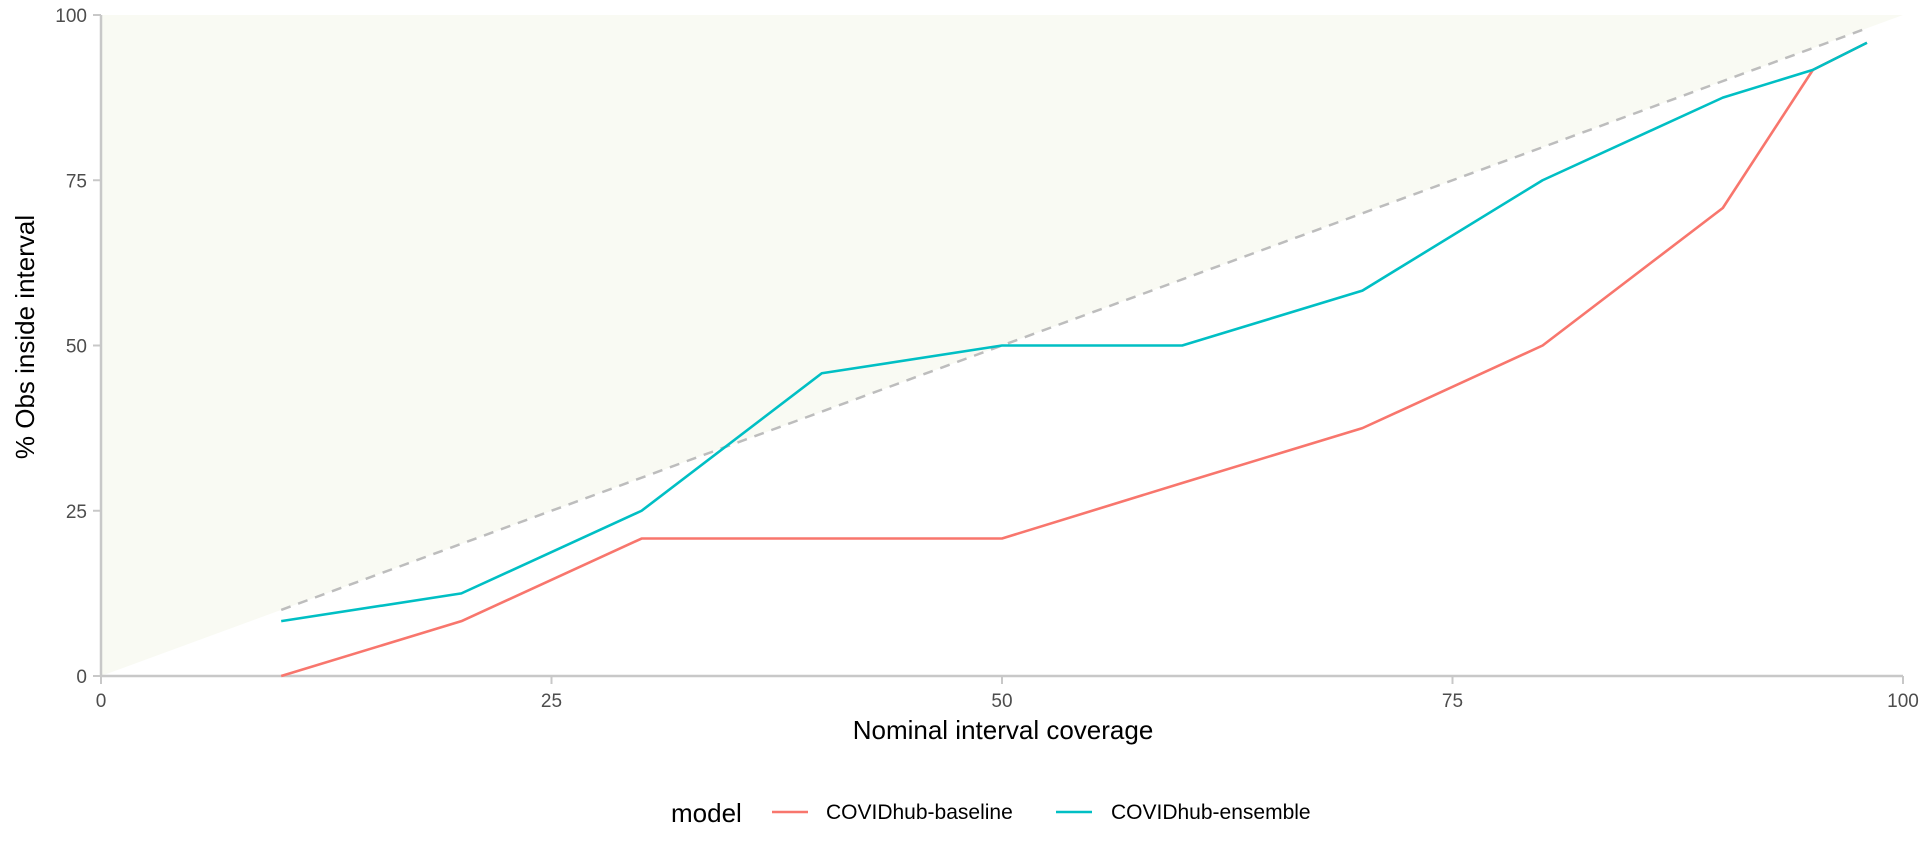 The image size is (1920, 865). Describe the element at coordinates (81, 677) in the screenshot. I see `y-tick-label: 0` at that location.